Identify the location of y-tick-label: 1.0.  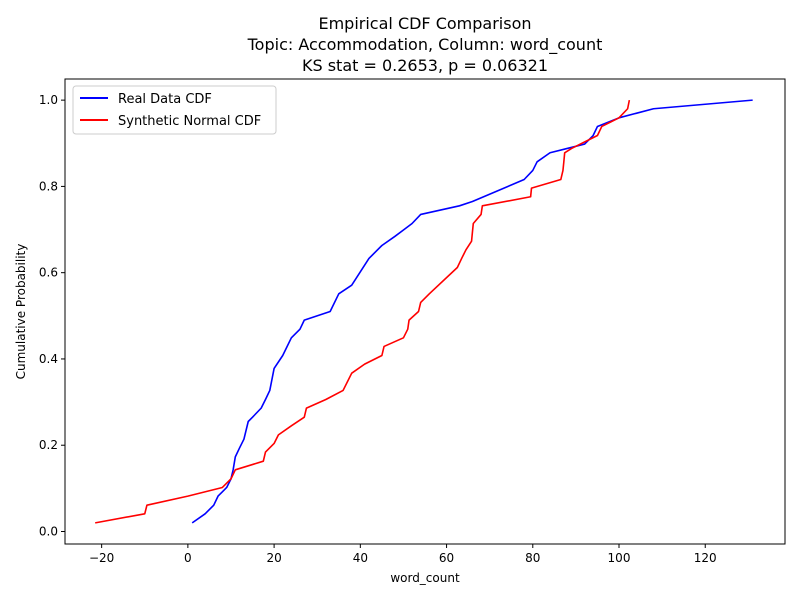
(48, 100).